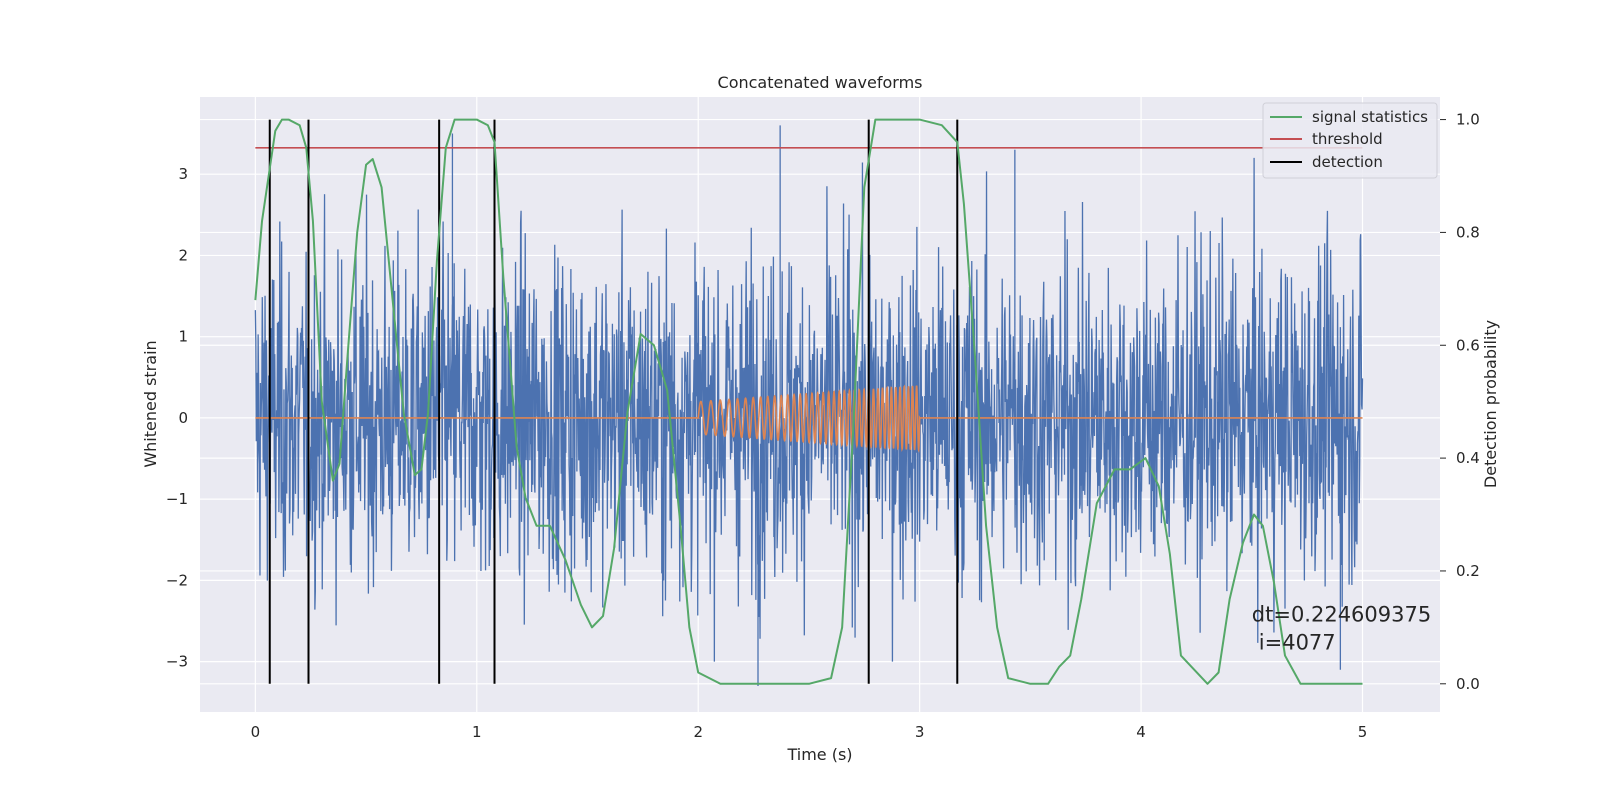 The width and height of the screenshot is (1600, 800). What do you see at coordinates (1490, 404) in the screenshot?
I see `right-y-axis-label: Detection probability` at bounding box center [1490, 404].